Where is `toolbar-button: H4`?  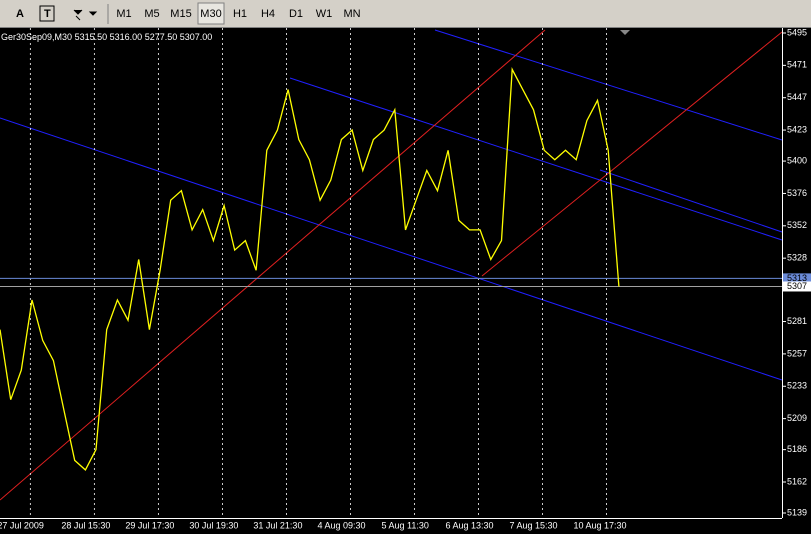
toolbar-button: H4 is located at coordinates (268, 14).